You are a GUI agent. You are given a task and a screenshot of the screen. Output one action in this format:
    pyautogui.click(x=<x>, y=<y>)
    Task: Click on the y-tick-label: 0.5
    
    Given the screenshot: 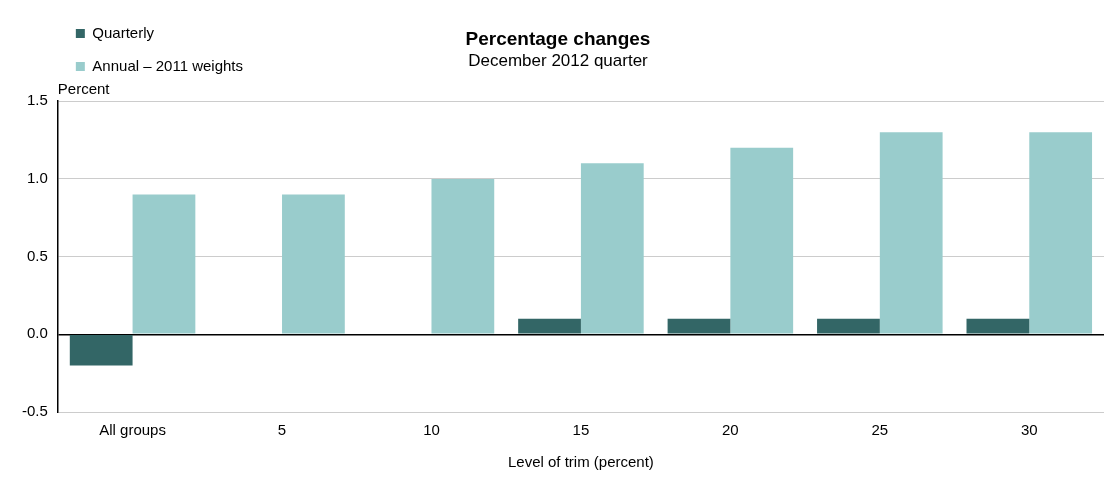 What is the action you would take?
    pyautogui.click(x=37, y=255)
    